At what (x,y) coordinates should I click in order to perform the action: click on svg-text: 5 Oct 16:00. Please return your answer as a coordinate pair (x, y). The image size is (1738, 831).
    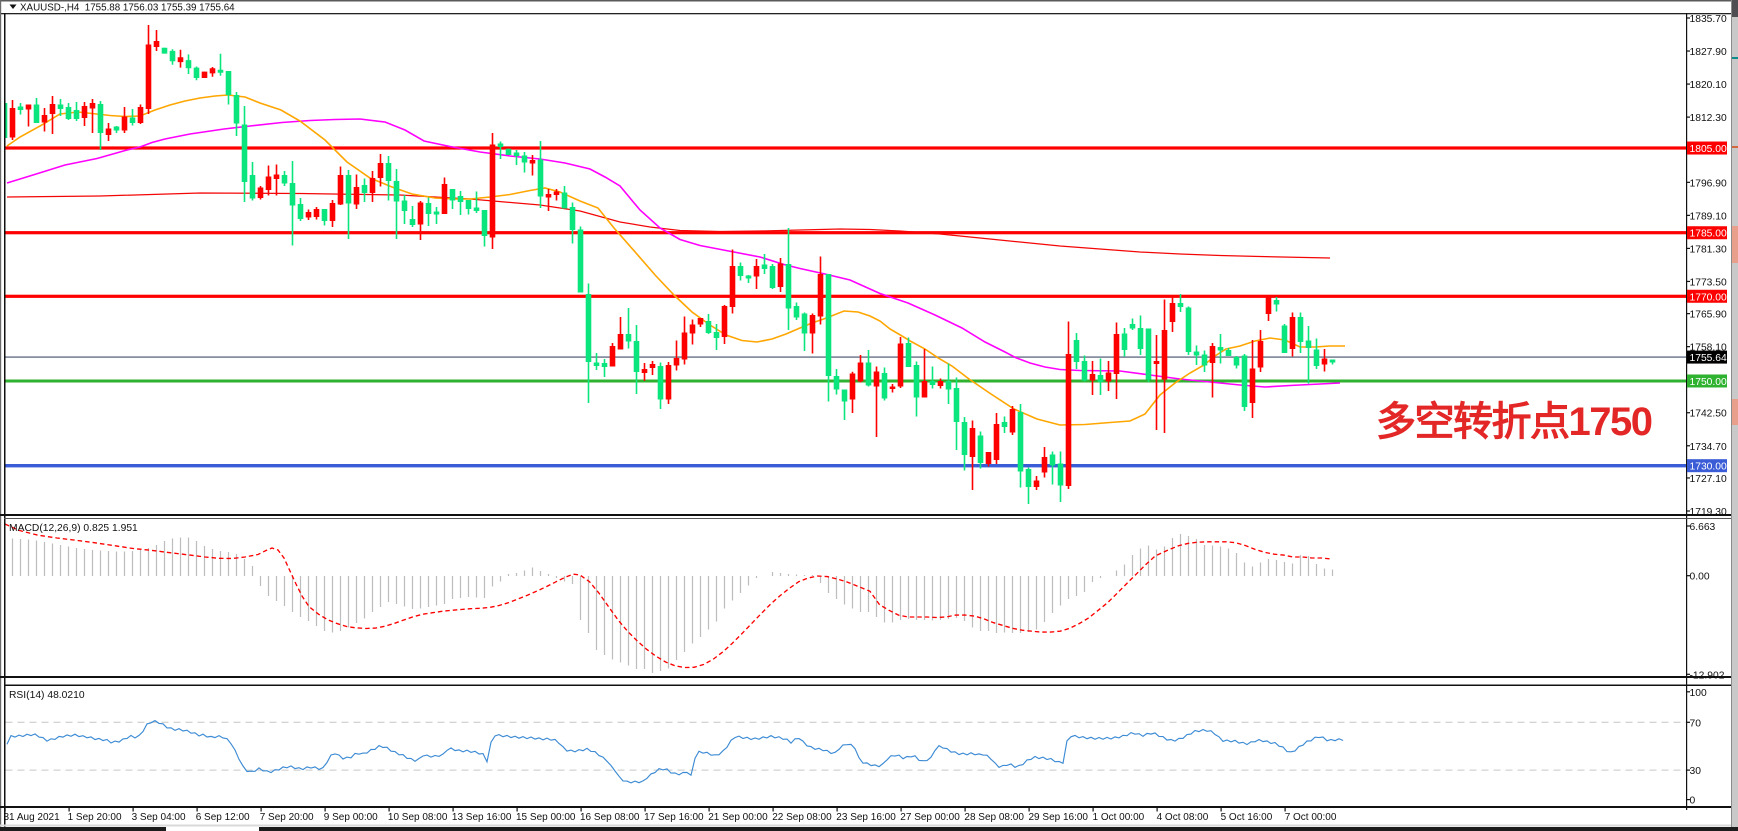
    Looking at the image, I should click on (1247, 817).